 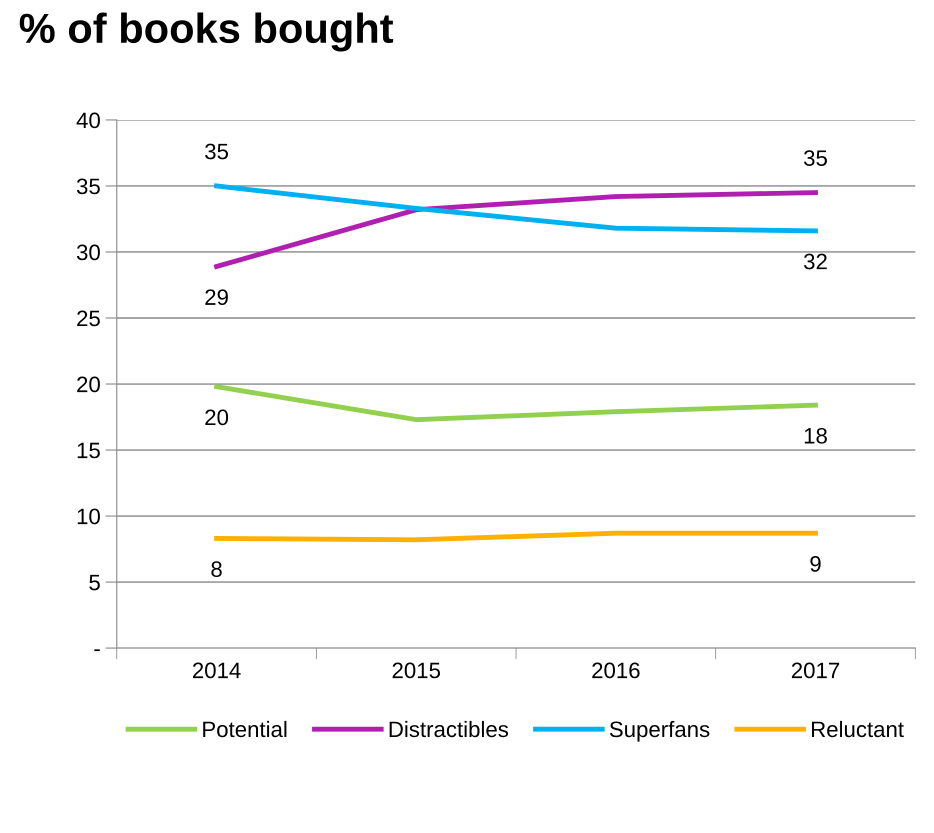 I want to click on x-tick-label: 2015, so click(x=416, y=670).